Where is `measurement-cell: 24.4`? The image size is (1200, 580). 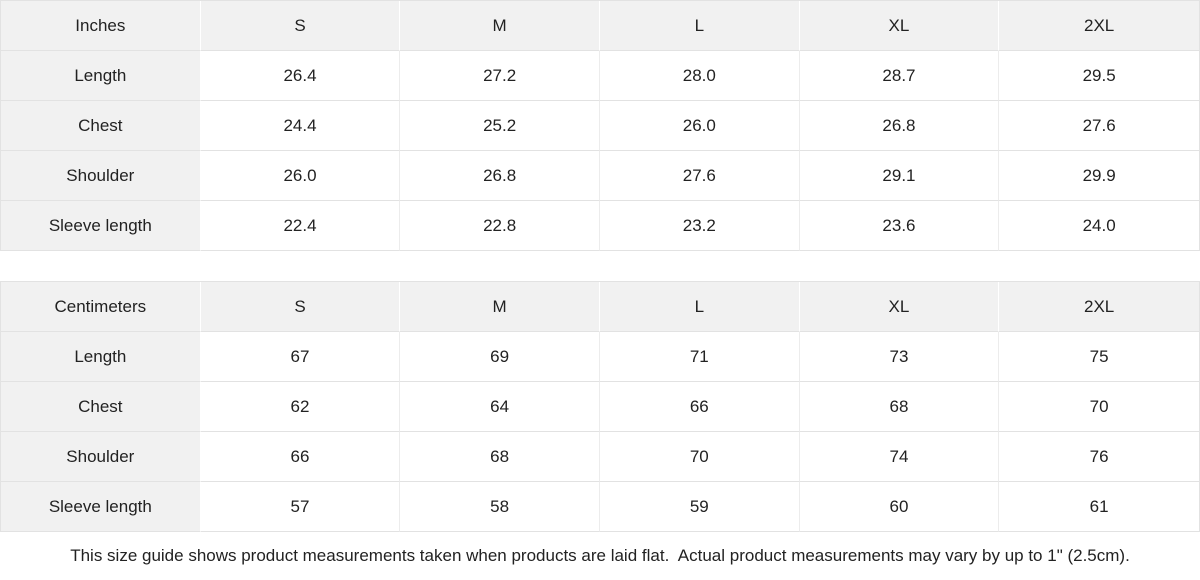
measurement-cell: 24.4 is located at coordinates (300, 126).